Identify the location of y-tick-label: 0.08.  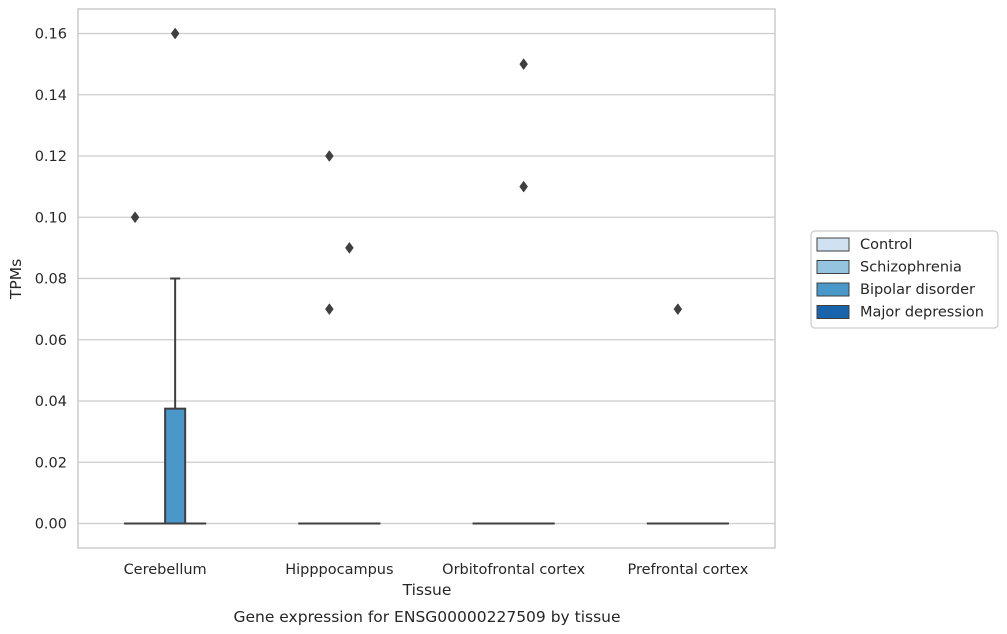
(51, 280).